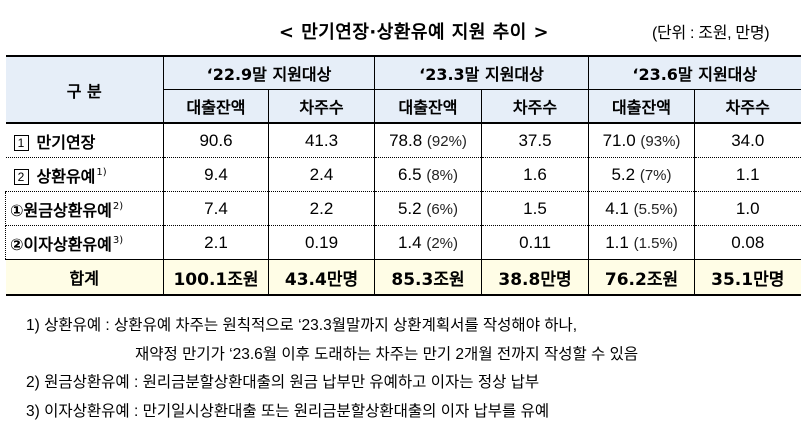 The width and height of the screenshot is (811, 432). Describe the element at coordinates (641, 242) in the screenshot. I see `cell-value: 1.1 (1.5%)` at that location.